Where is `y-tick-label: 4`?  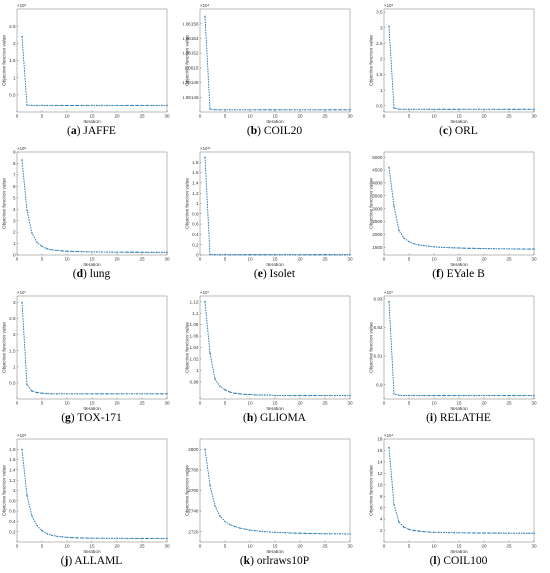
y-tick-label: 4 is located at coordinates (381, 519).